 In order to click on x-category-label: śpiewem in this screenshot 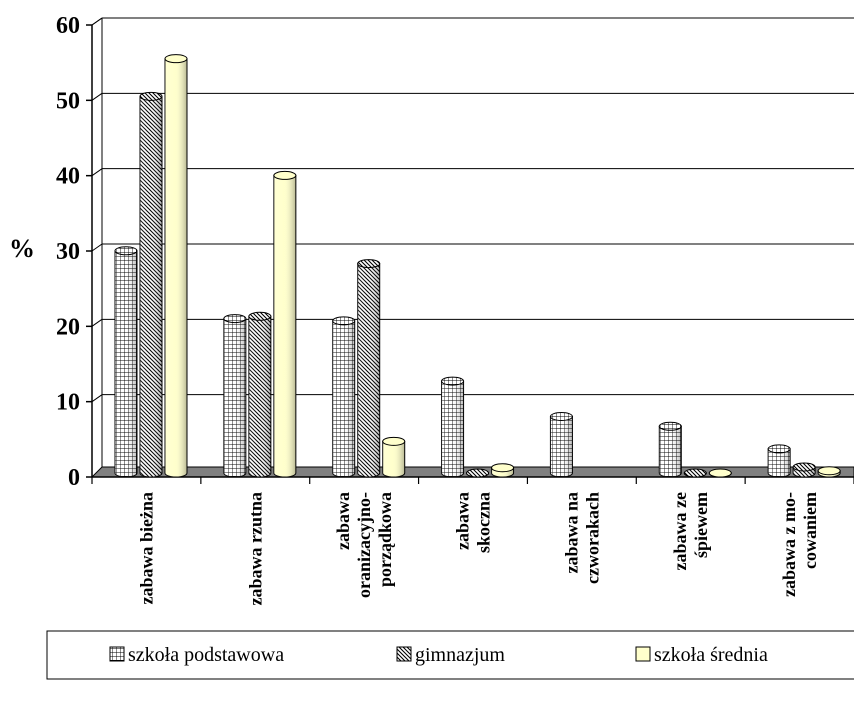, I will do `click(701, 525)`.